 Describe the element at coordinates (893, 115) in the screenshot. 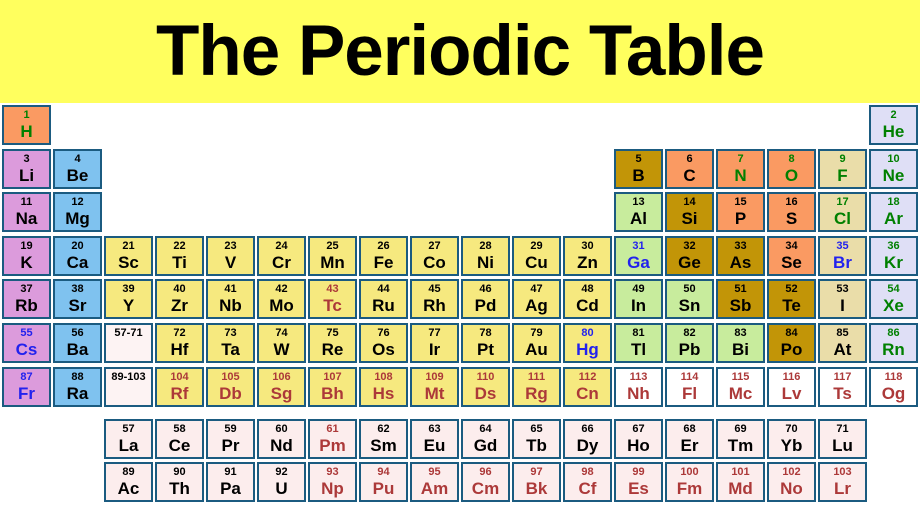

I see `atomic-number: 2` at that location.